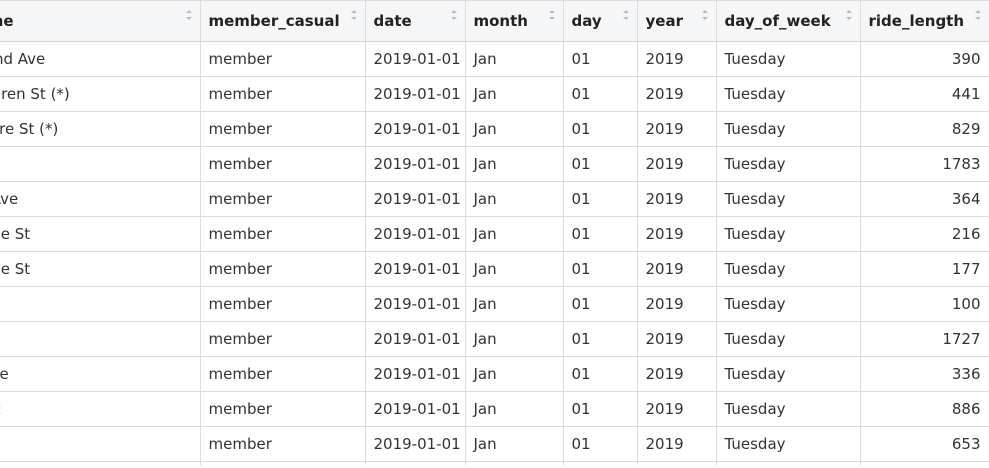 This screenshot has height=468, width=989. I want to click on column-header-day: day, so click(600, 21).